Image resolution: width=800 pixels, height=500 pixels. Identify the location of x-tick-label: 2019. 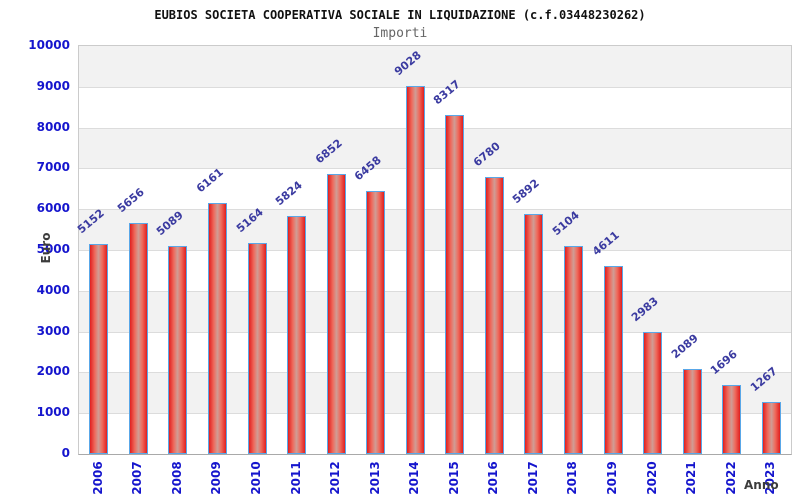
(612, 478).